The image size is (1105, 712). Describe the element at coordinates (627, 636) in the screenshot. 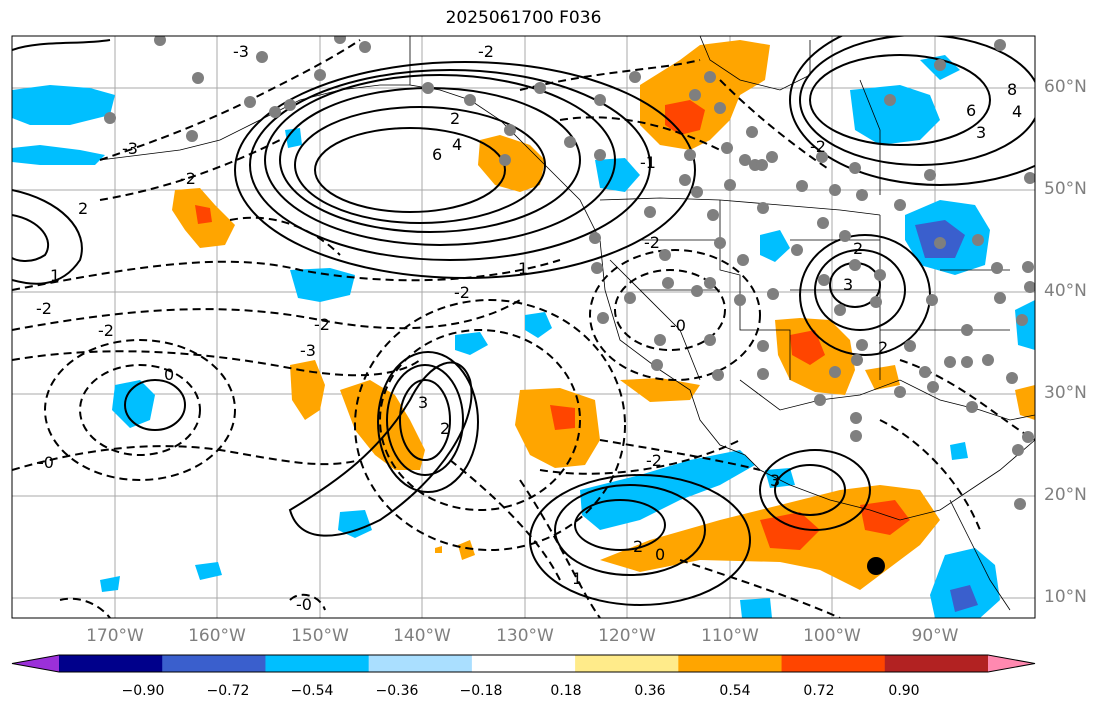

I see `lon-label: 120°W` at that location.